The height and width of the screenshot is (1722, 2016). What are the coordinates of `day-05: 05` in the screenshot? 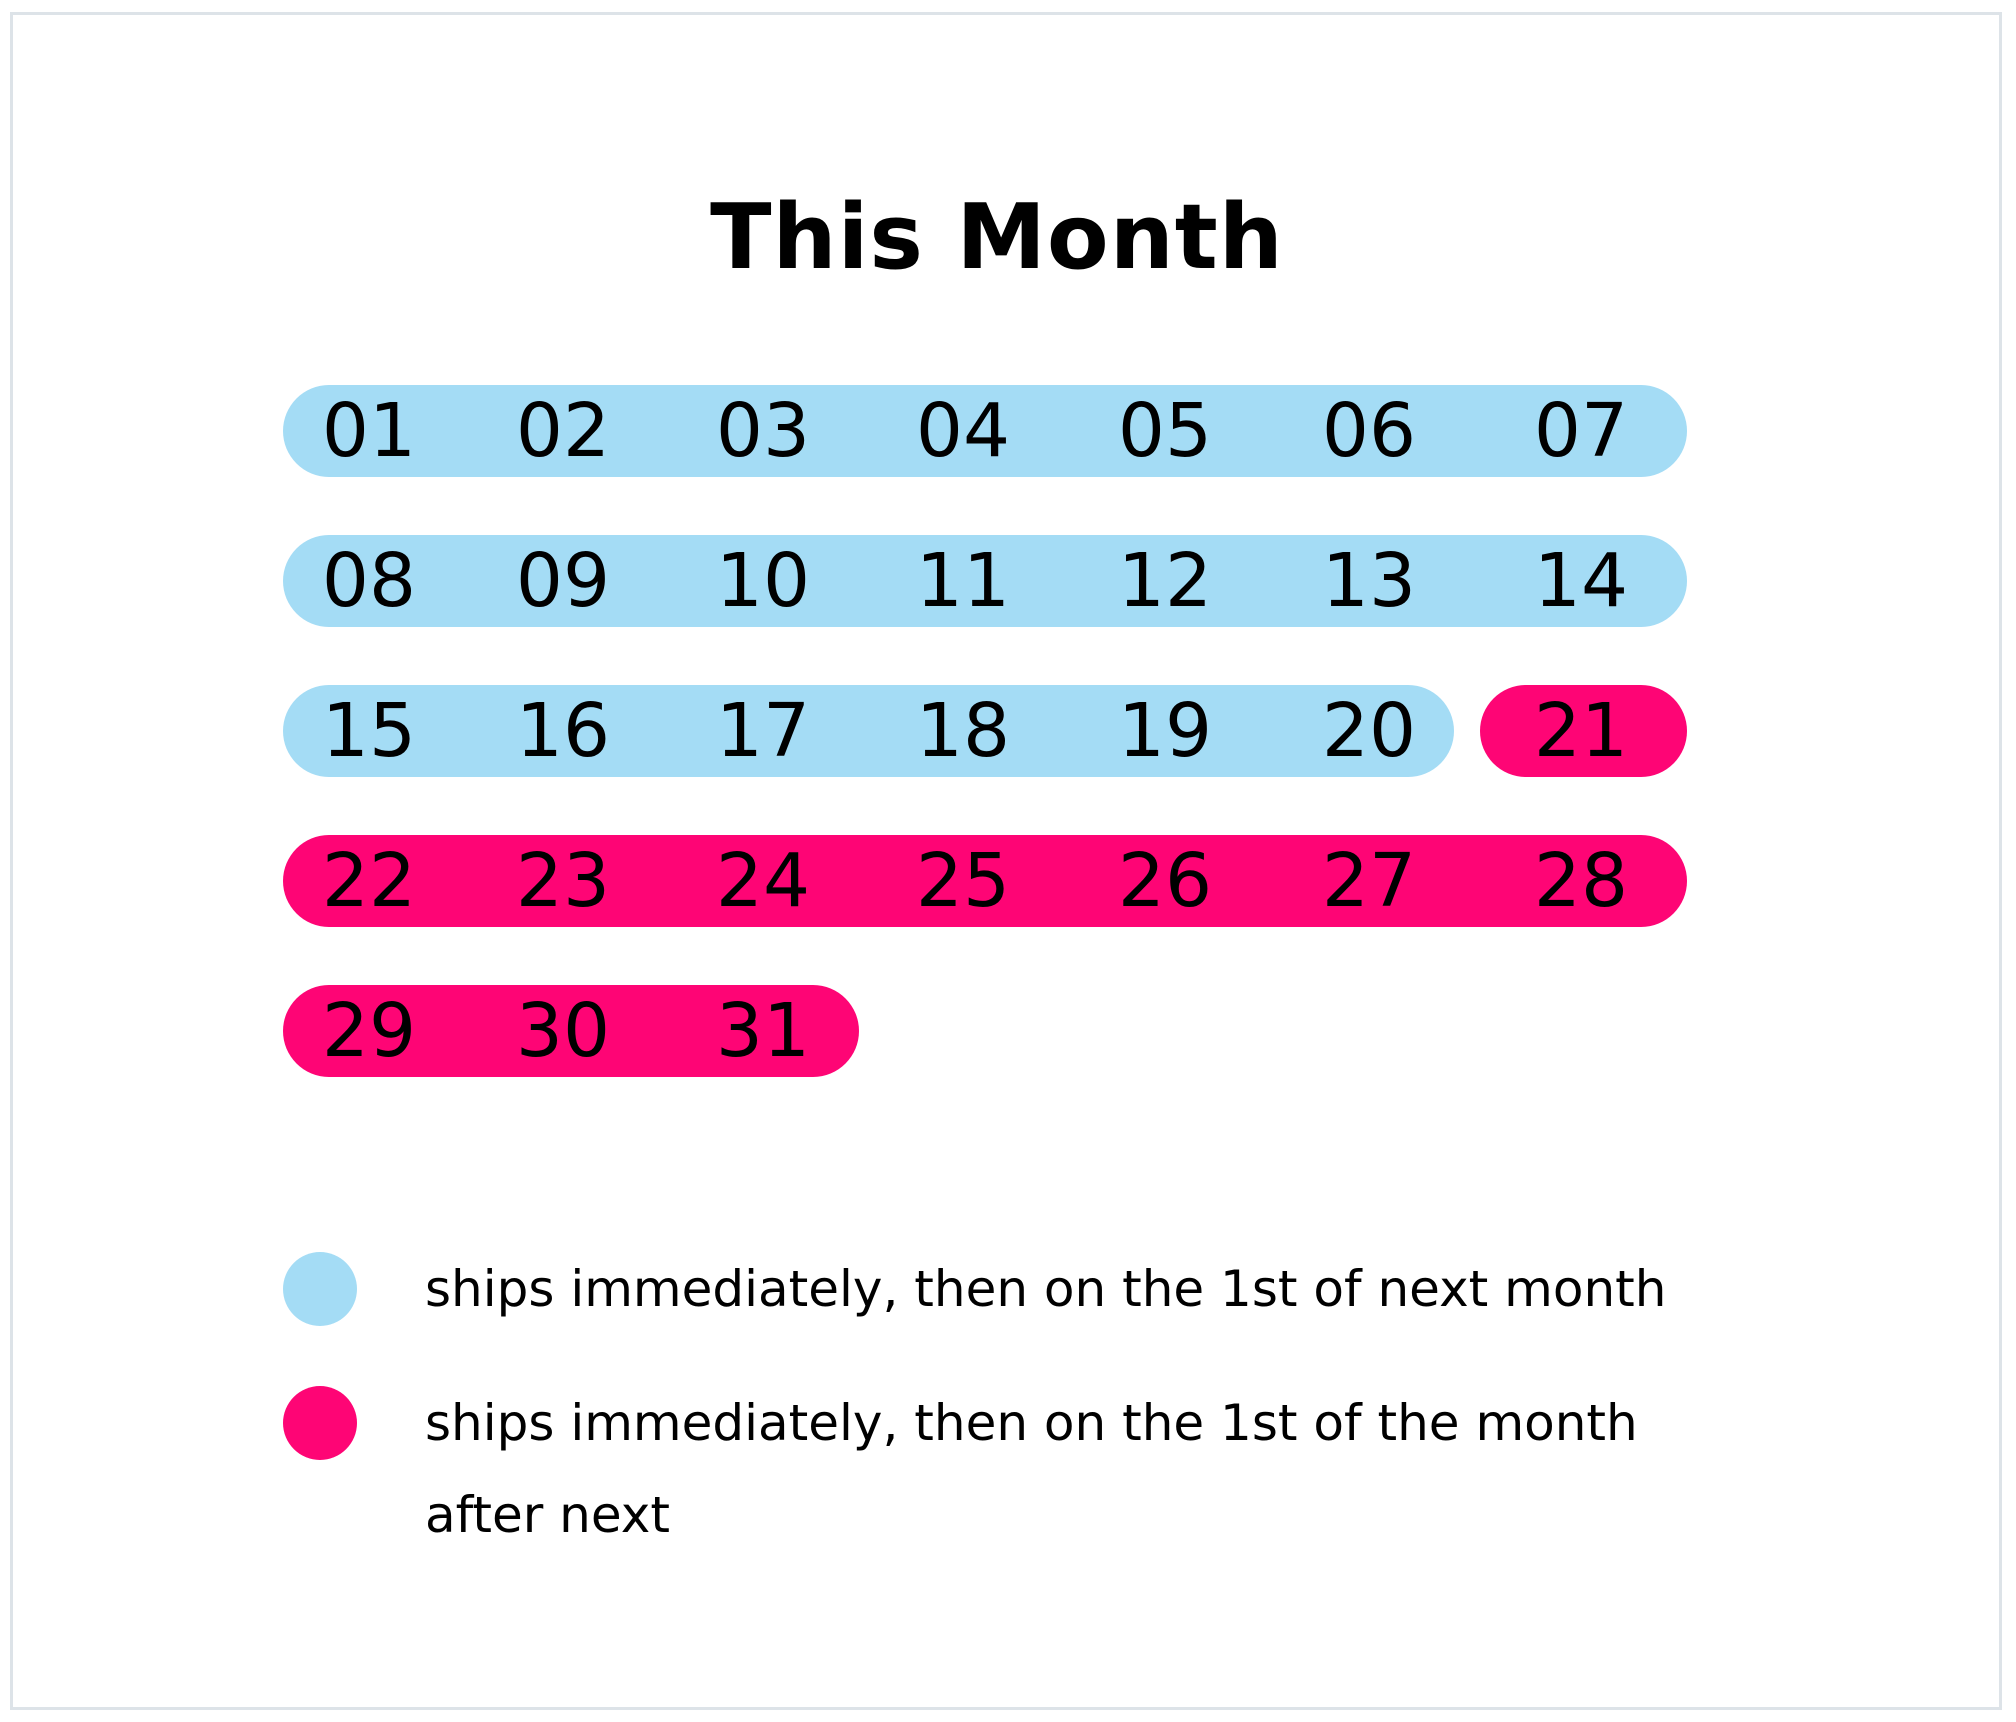 It's located at (1165, 431).